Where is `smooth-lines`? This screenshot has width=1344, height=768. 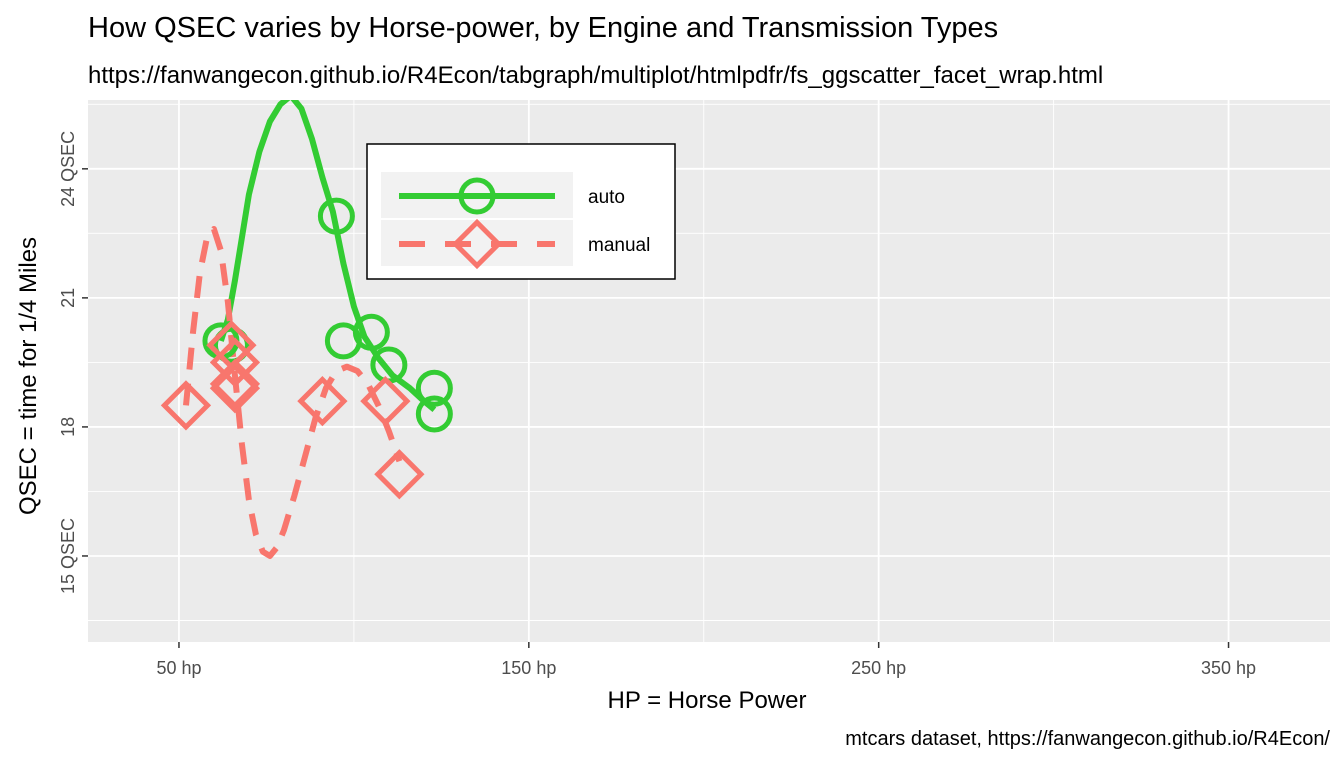 smooth-lines is located at coordinates (310, 329).